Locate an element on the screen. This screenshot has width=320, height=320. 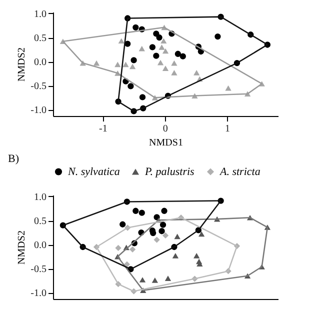
x-axis-title: NMDS1 is located at coordinates (166, 143).